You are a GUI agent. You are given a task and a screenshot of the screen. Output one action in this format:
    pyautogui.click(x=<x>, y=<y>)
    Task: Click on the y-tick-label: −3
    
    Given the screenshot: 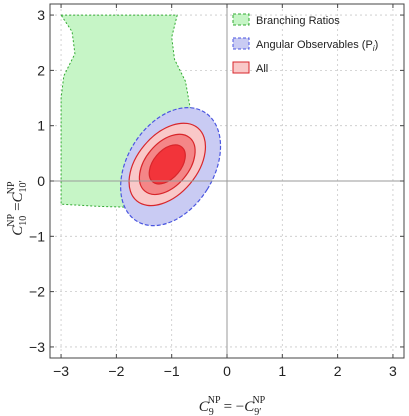 What is the action you would take?
    pyautogui.click(x=37, y=347)
    